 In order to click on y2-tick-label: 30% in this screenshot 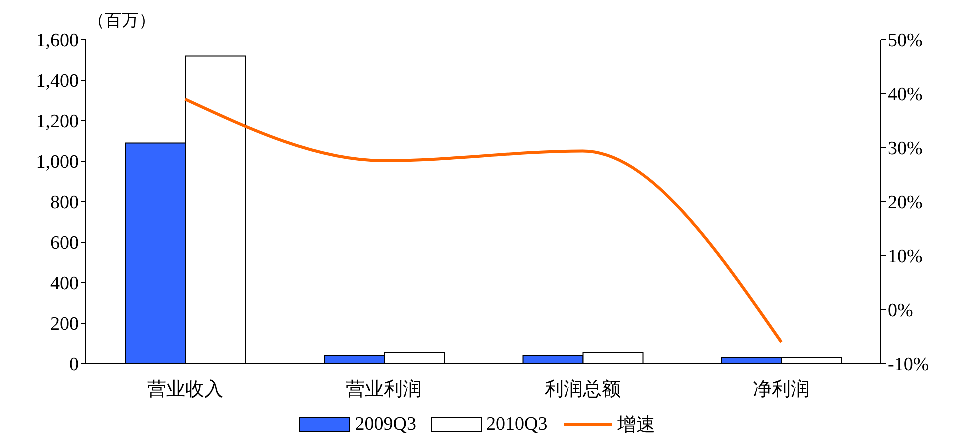, I will do `click(905, 149)`.